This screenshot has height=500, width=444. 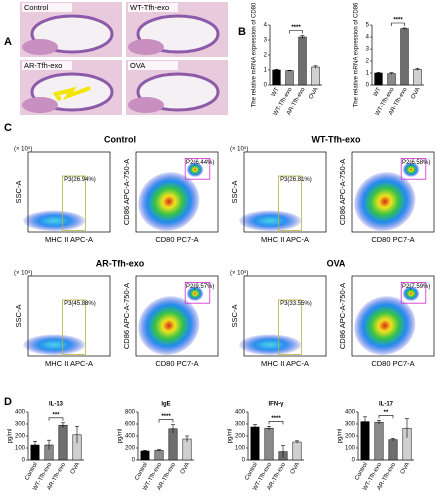 I want to click on gate-label: P3(26.81%), so click(x=296, y=180).